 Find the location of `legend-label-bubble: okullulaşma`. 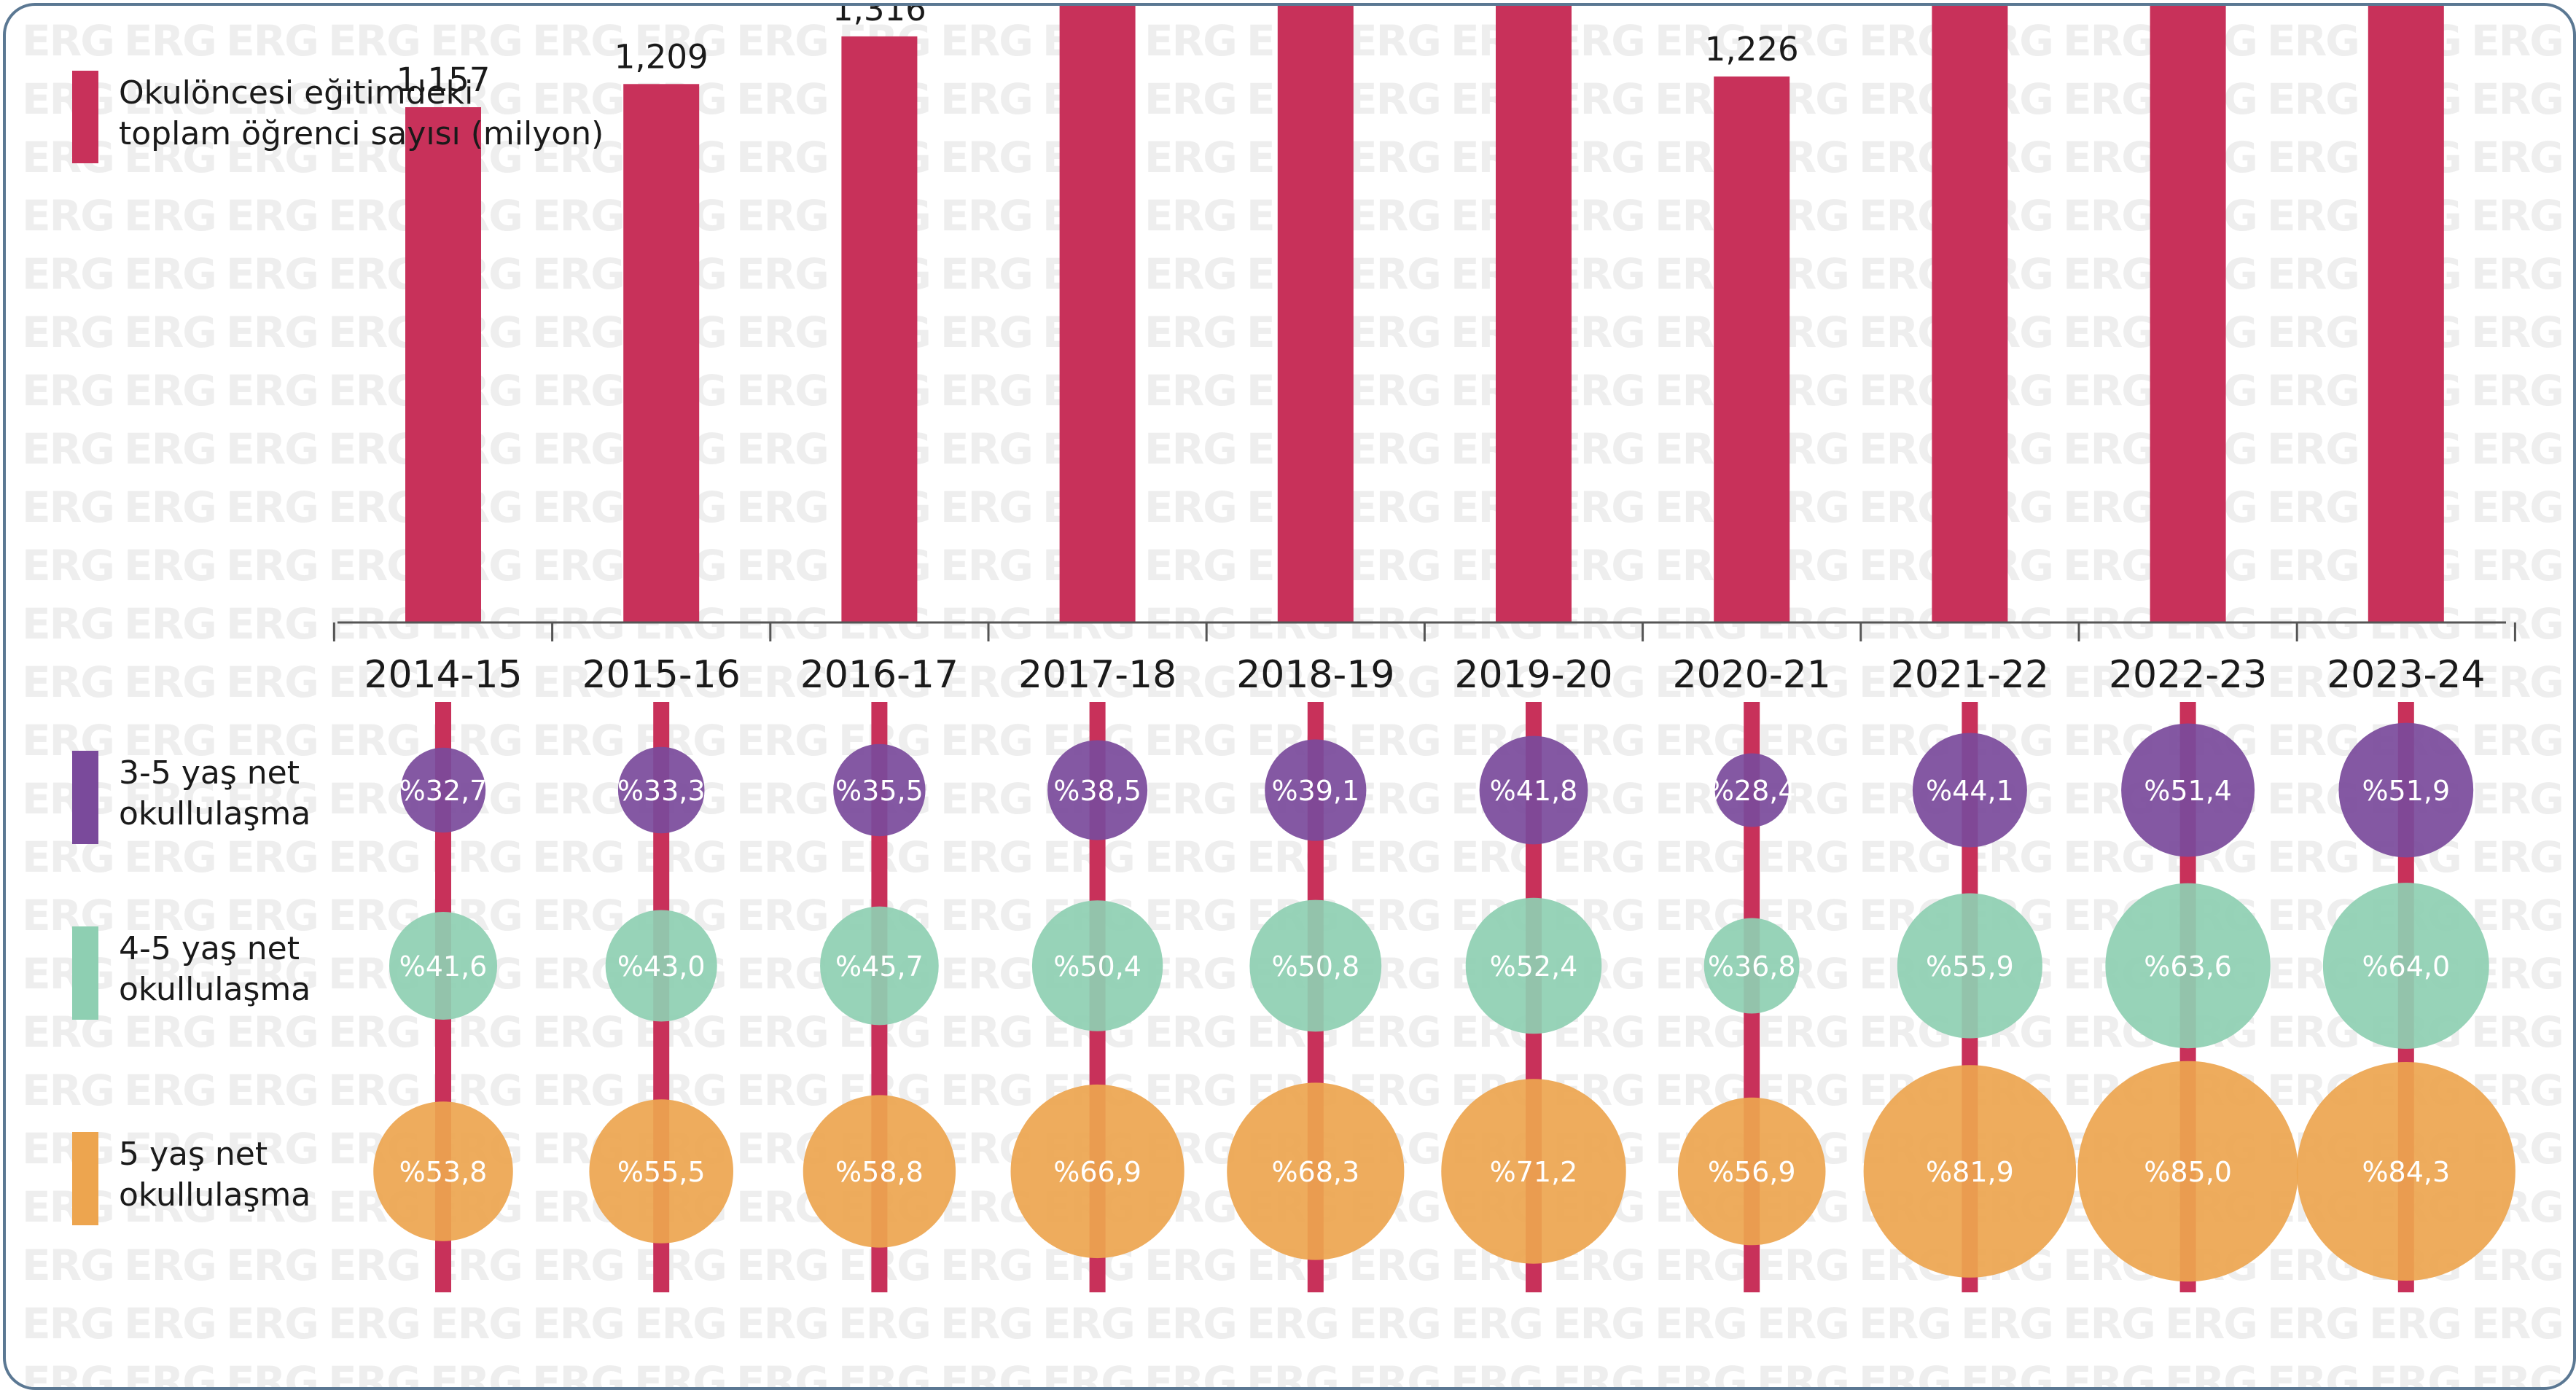

legend-label-bubble: okullulaşma is located at coordinates (215, 813).